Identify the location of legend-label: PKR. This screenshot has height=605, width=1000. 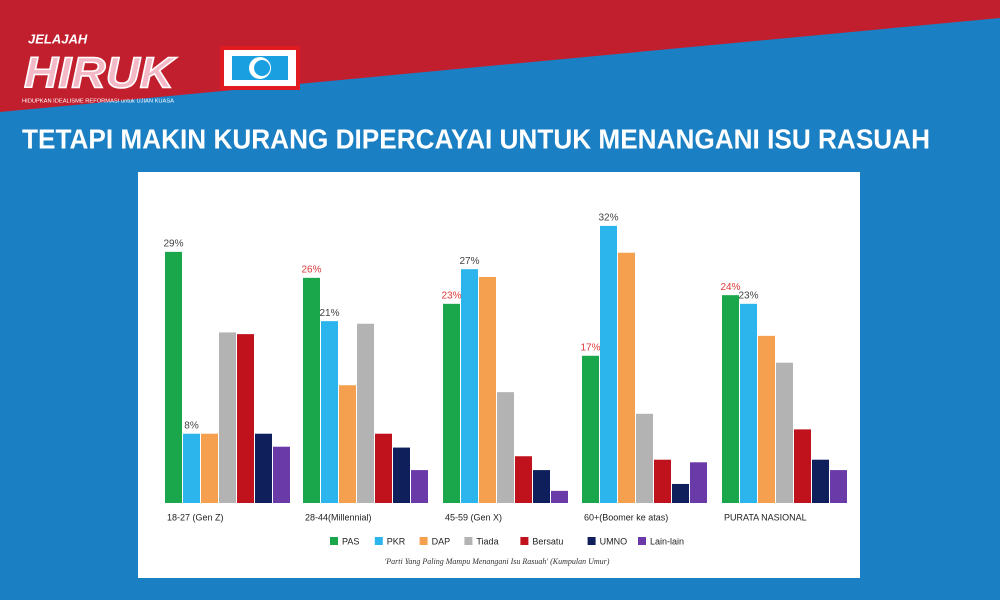
(396, 541).